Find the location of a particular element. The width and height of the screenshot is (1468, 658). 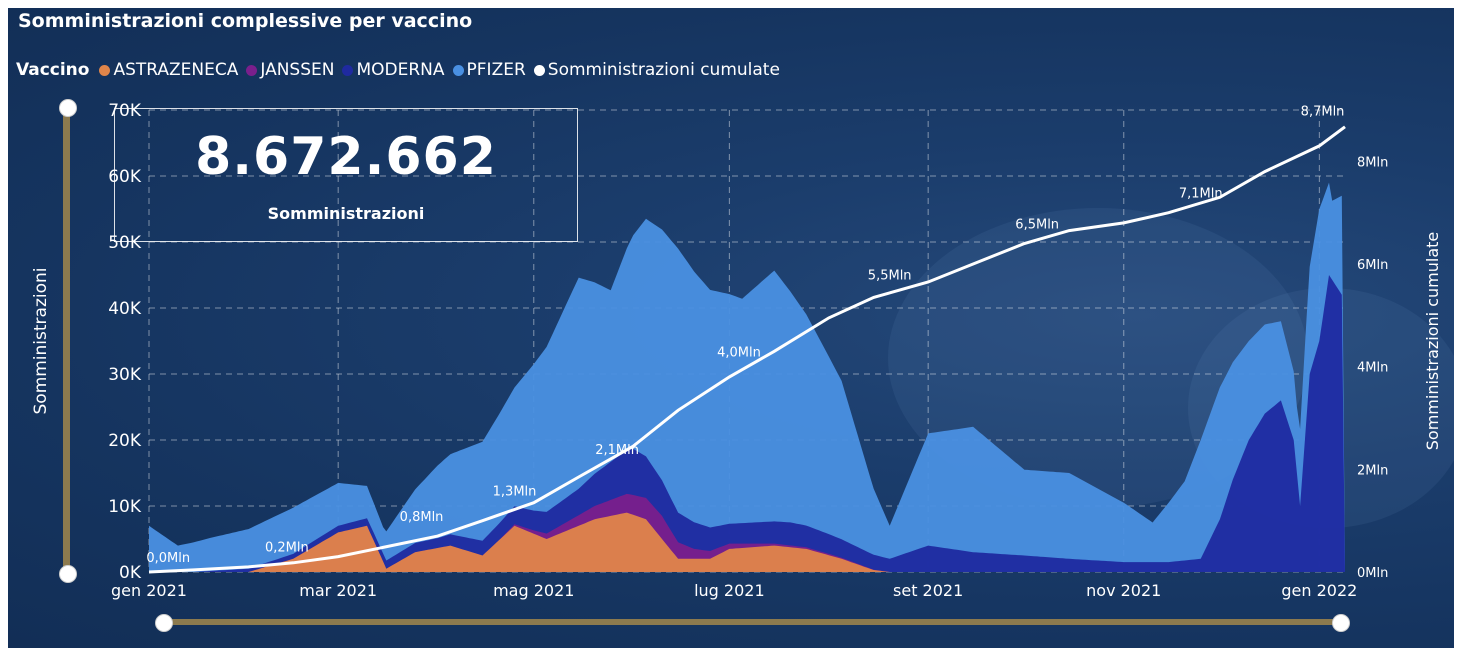

legend-item-moderna: MODERNA is located at coordinates (393, 70).